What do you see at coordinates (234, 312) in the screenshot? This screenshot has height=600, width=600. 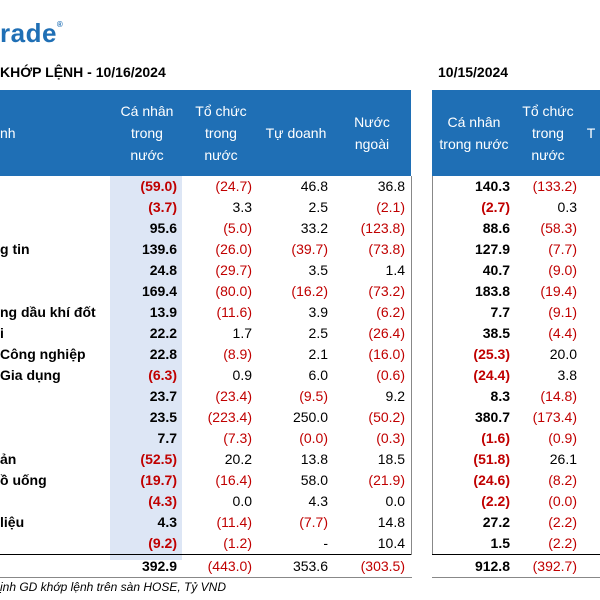 I see `value-cell: (11.6)` at bounding box center [234, 312].